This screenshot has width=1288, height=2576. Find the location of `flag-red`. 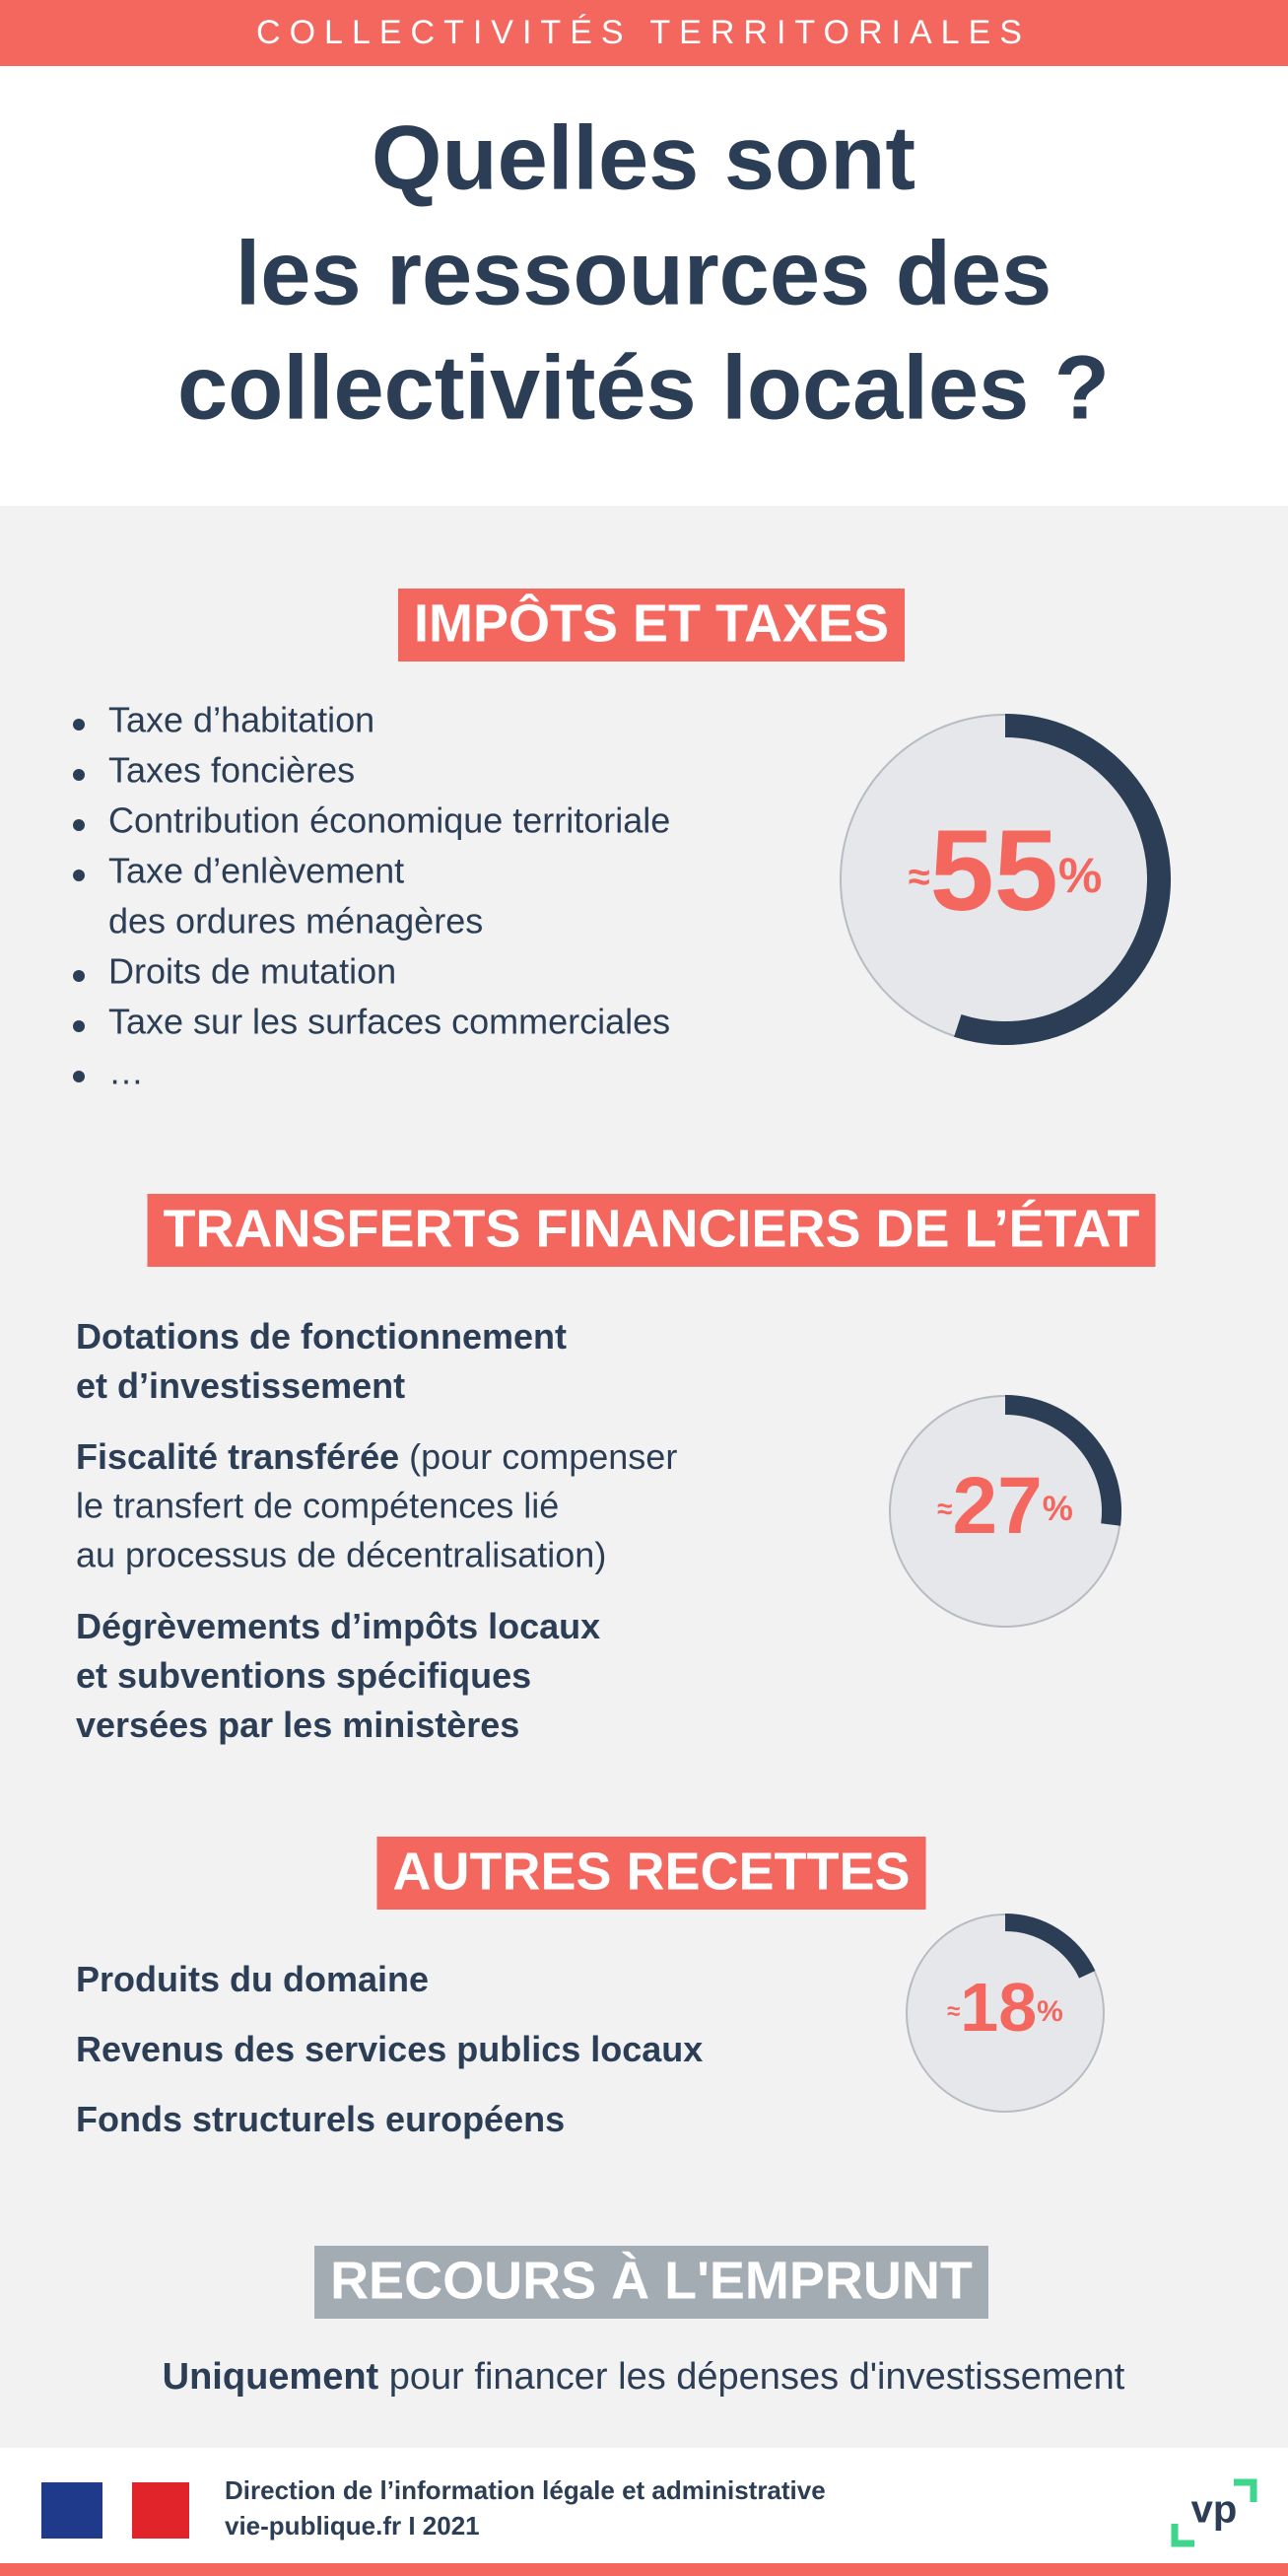

flag-red is located at coordinates (160, 2511).